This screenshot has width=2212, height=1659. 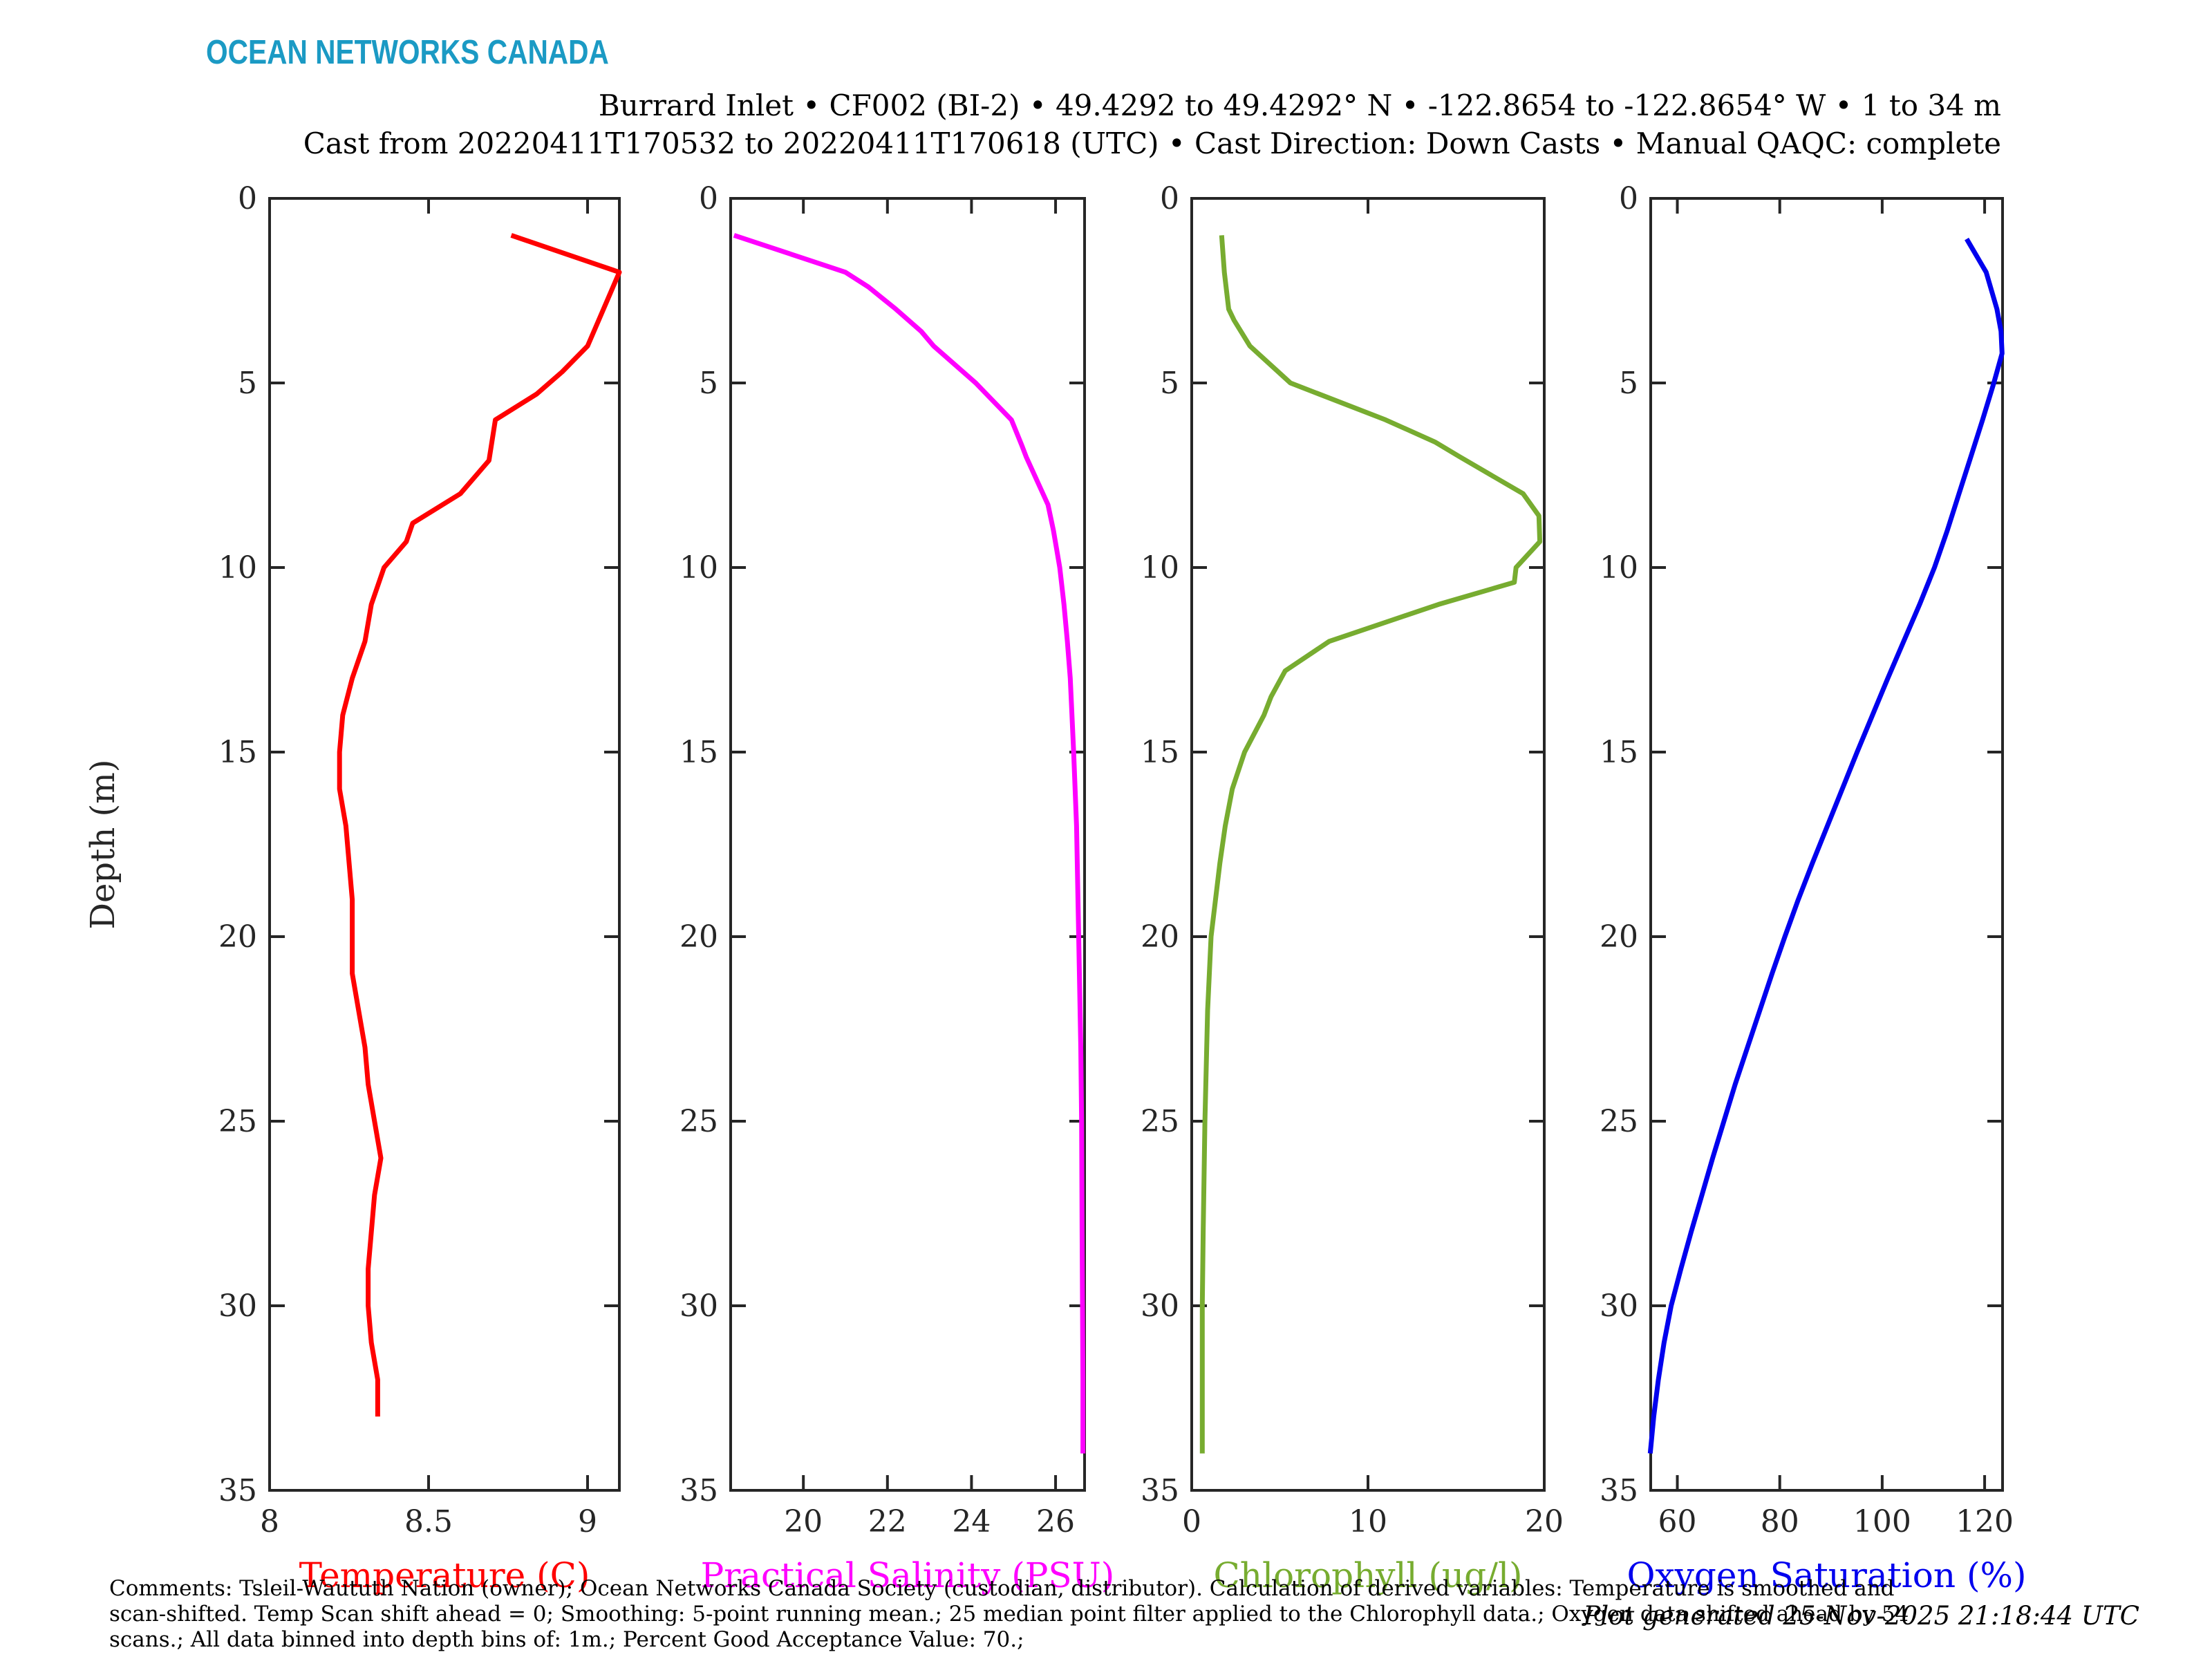 What do you see at coordinates (1368, 1575) in the screenshot?
I see `x-axis-label-chlorophyll-ug-l: Chlorophyll (ug/l)` at bounding box center [1368, 1575].